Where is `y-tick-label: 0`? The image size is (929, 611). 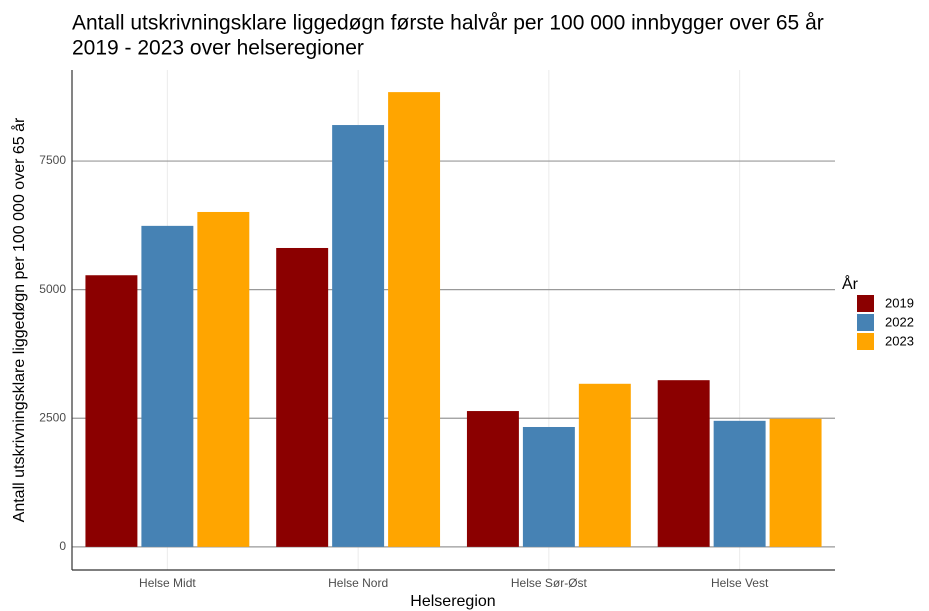 y-tick-label: 0 is located at coordinates (62, 546).